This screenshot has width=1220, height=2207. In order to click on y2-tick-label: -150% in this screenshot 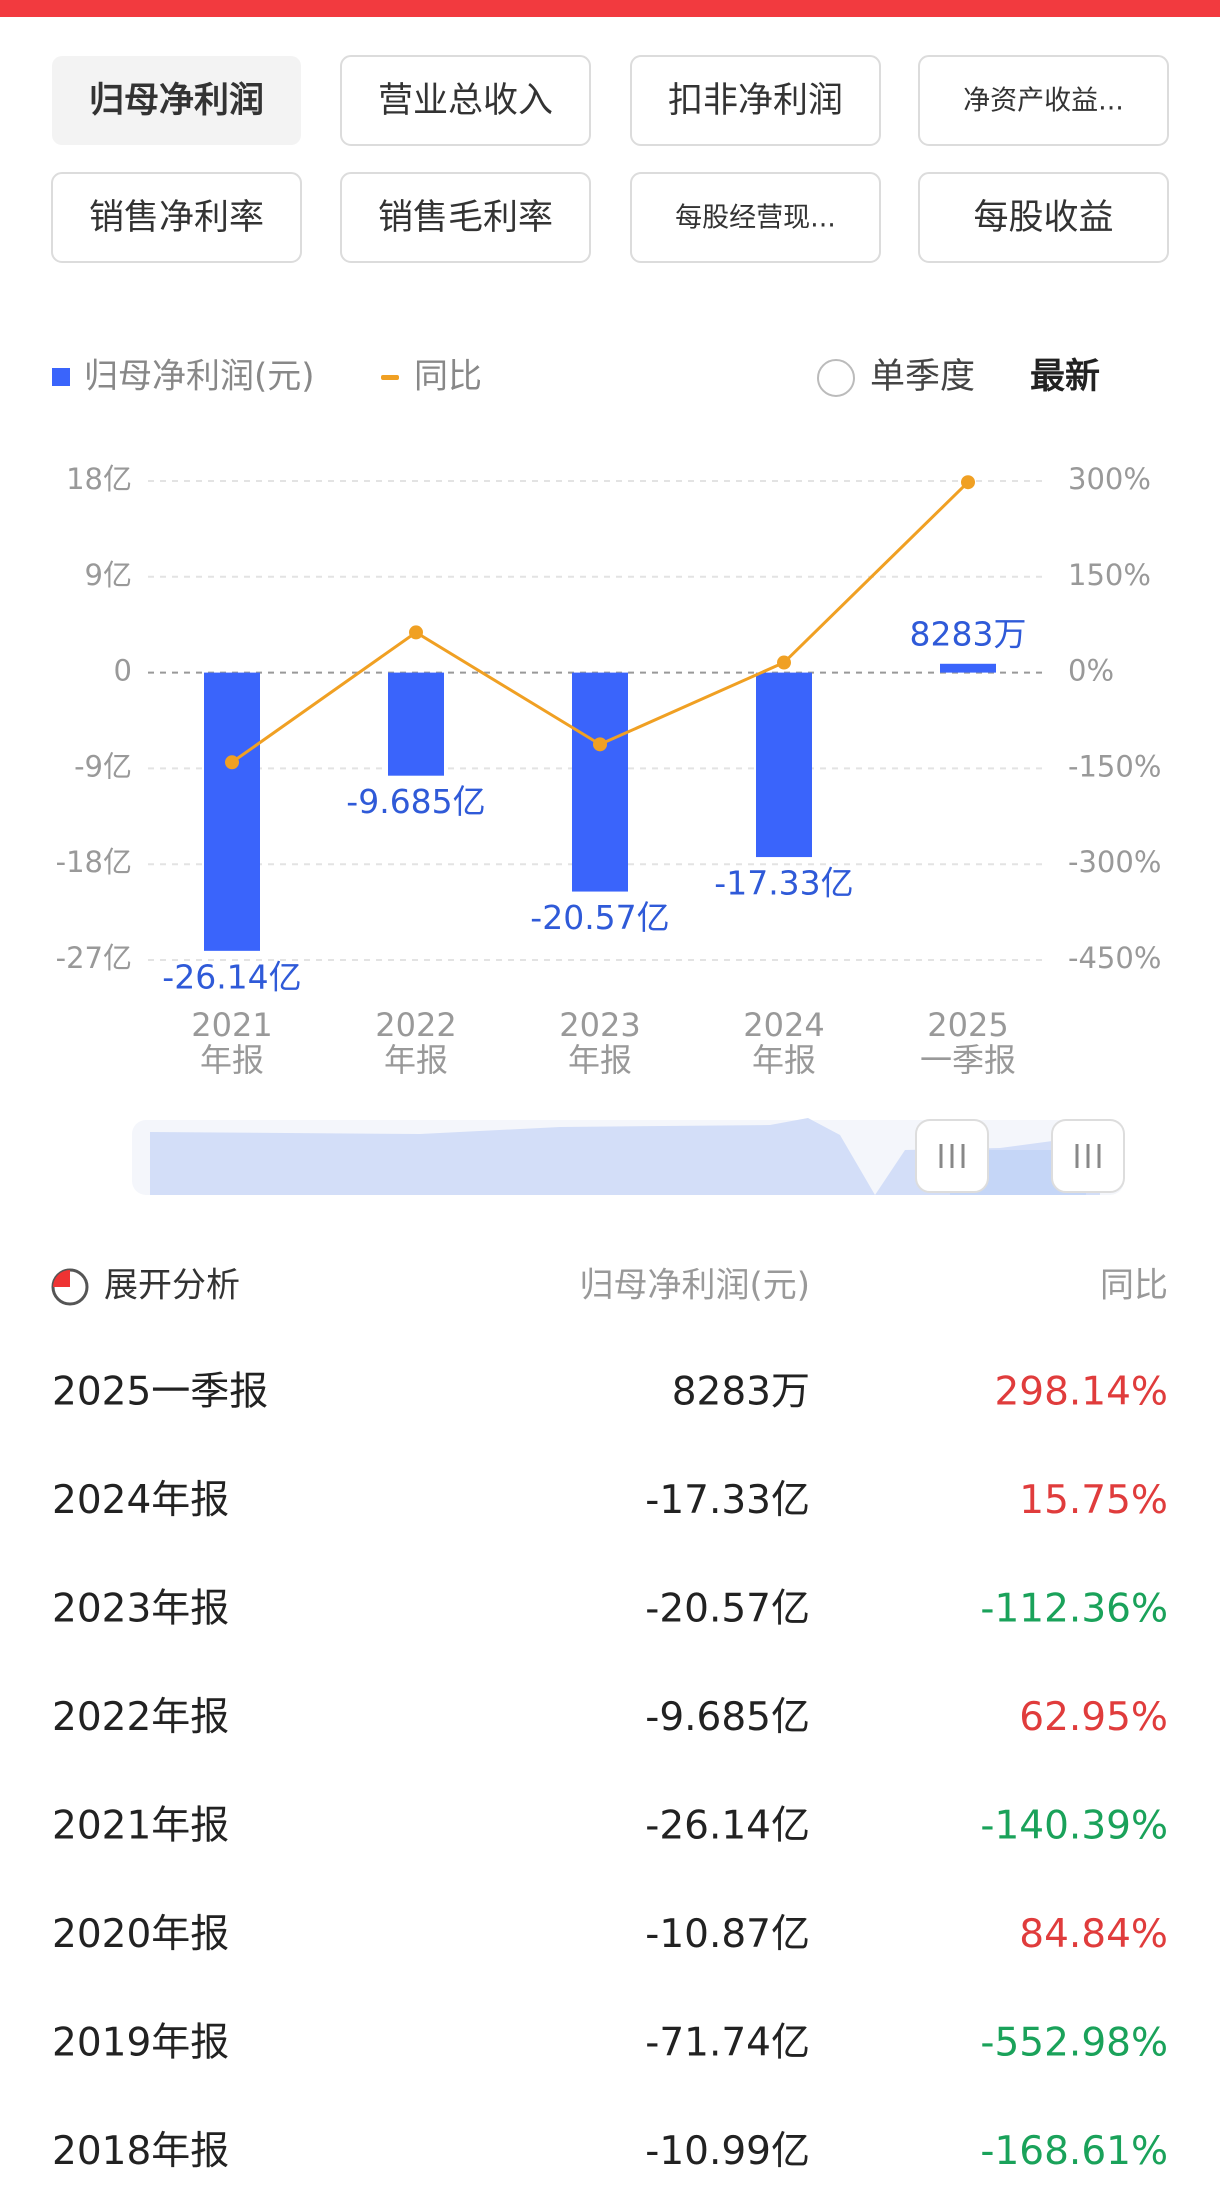, I will do `click(1114, 766)`.